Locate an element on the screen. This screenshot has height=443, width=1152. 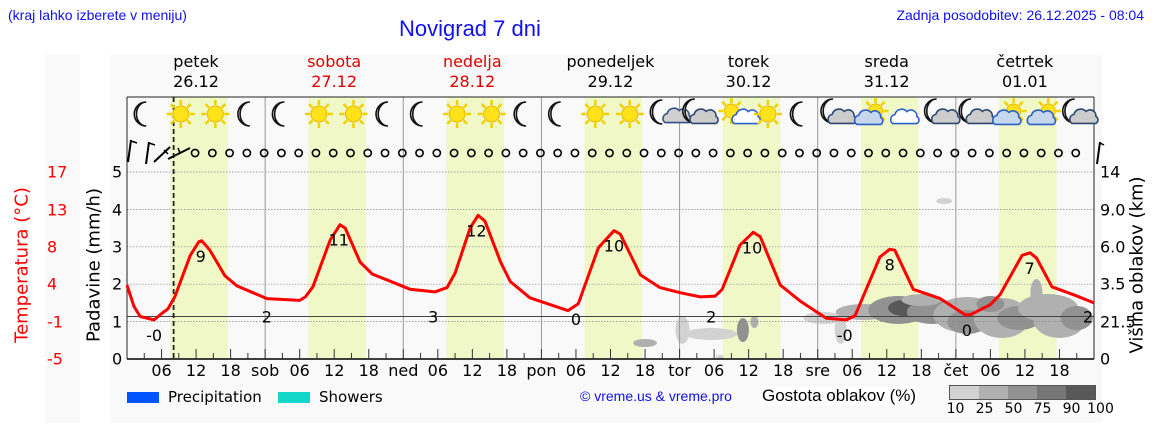
temp-extreme-label: 7 is located at coordinates (1029, 268).